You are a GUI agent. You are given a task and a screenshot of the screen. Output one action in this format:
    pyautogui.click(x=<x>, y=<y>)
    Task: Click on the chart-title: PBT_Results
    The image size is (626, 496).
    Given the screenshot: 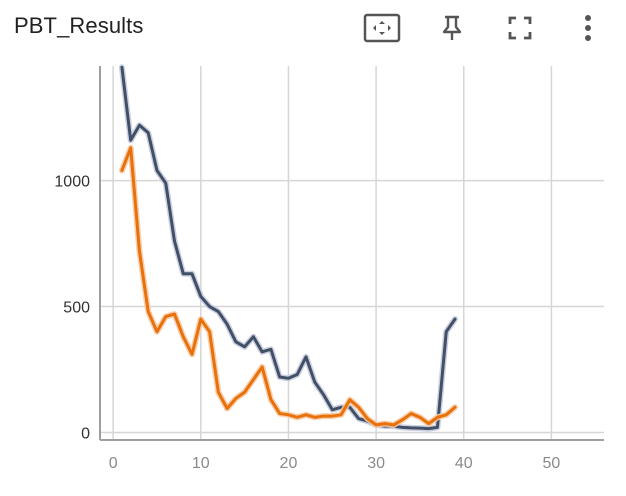 What is the action you would take?
    pyautogui.click(x=79, y=25)
    